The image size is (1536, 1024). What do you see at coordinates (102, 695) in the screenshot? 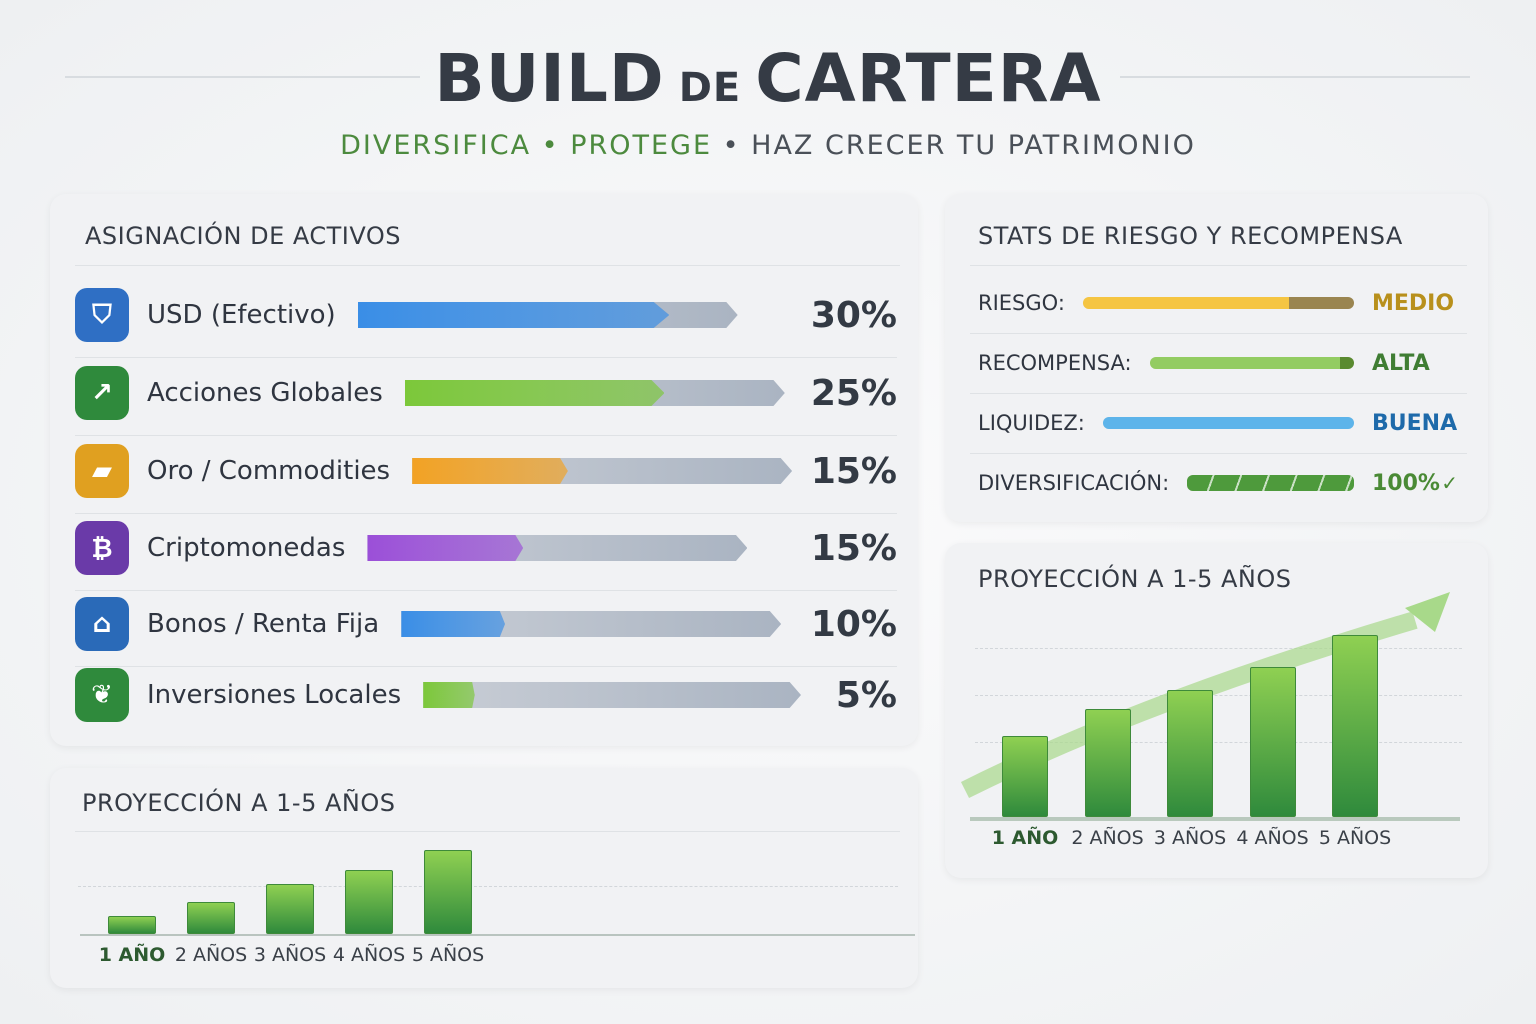
I see `leaf-icon: ❦` at bounding box center [102, 695].